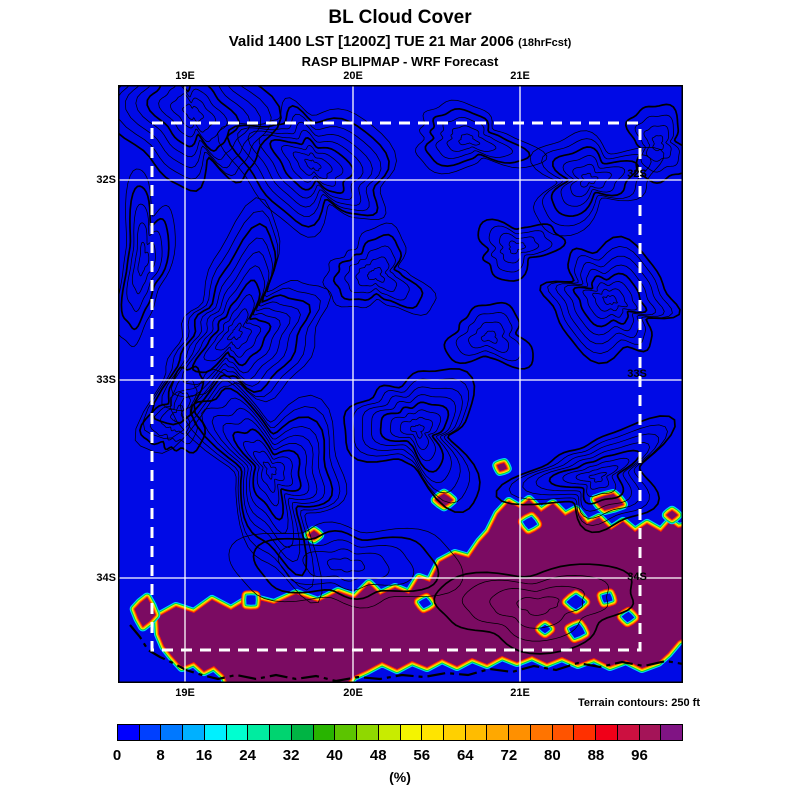 The height and width of the screenshot is (800, 800). Describe the element at coordinates (422, 755) in the screenshot. I see `colorbar-tick-56: 56` at that location.